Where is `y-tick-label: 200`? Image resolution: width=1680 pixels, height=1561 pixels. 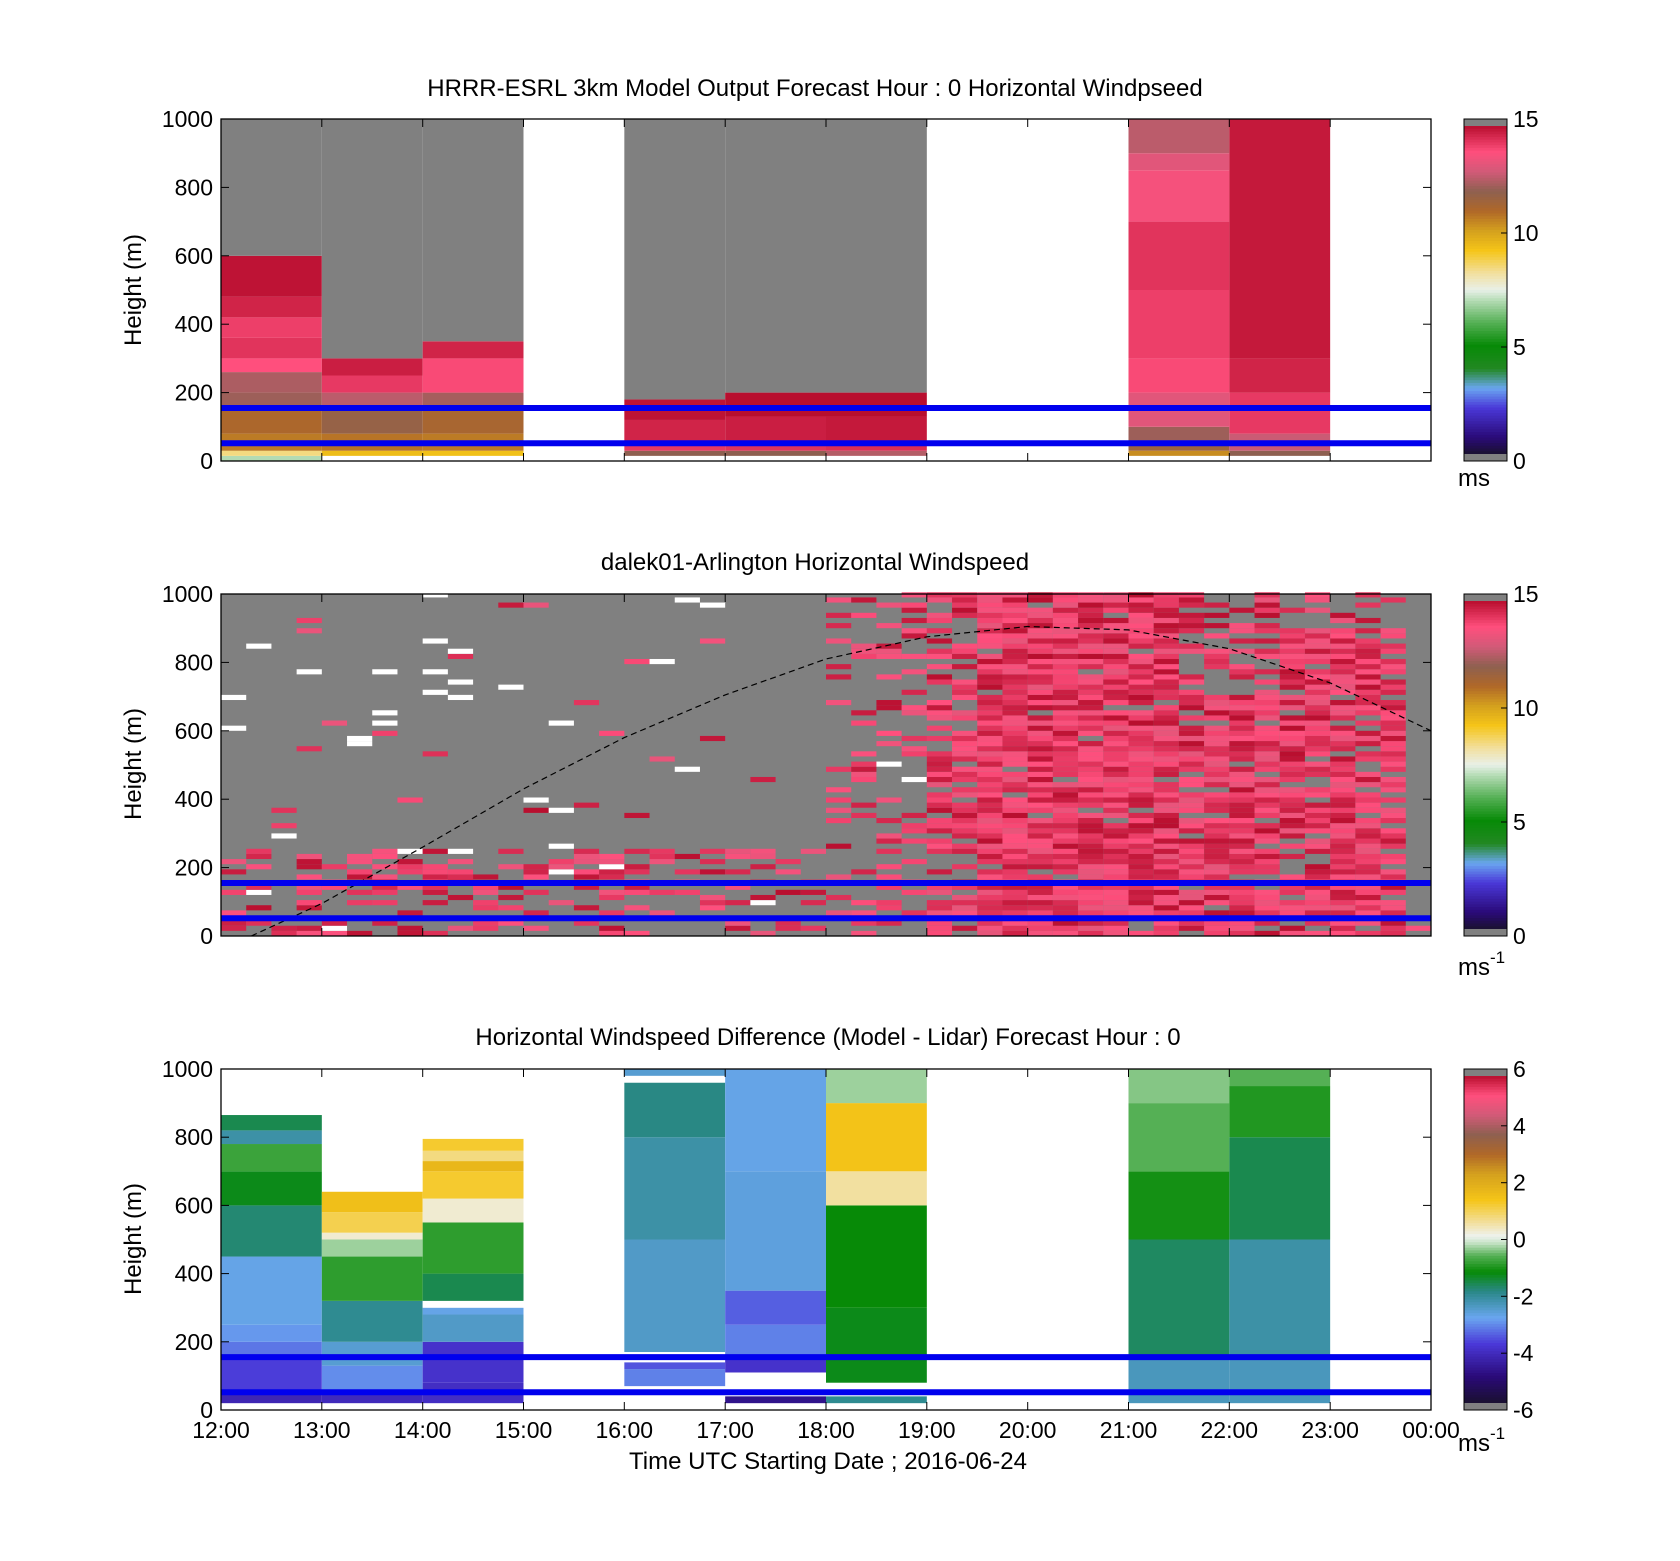 y-tick-label: 200 is located at coordinates (194, 868).